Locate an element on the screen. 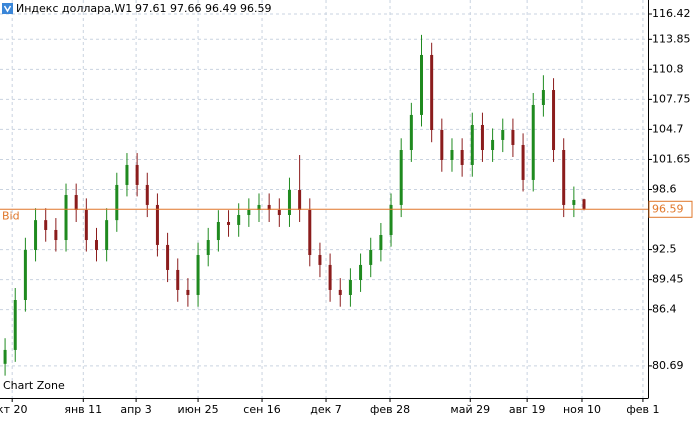 The width and height of the screenshot is (693, 437). bid-price: 96.59 is located at coordinates (668, 208).